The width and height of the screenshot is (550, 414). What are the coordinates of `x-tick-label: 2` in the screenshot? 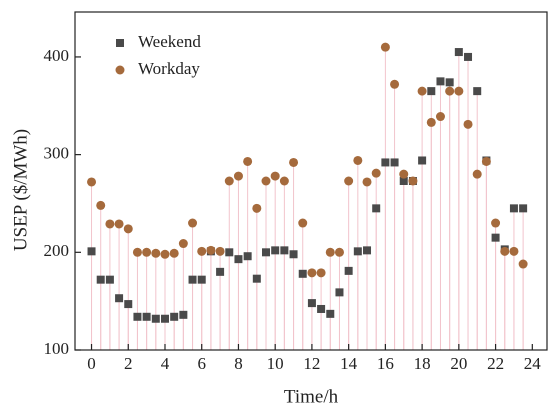 It's located at (128, 363).